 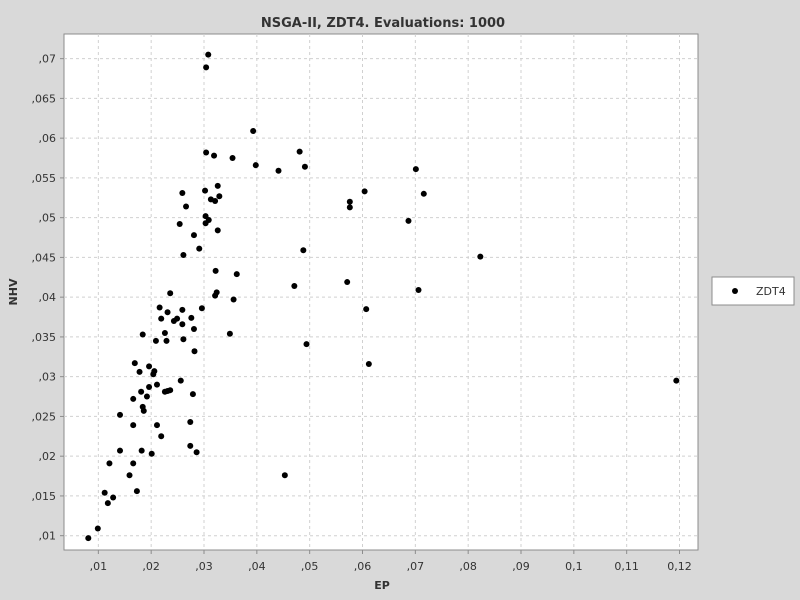 What do you see at coordinates (44, 257) in the screenshot?
I see `y-tick-label: ,045` at bounding box center [44, 257].